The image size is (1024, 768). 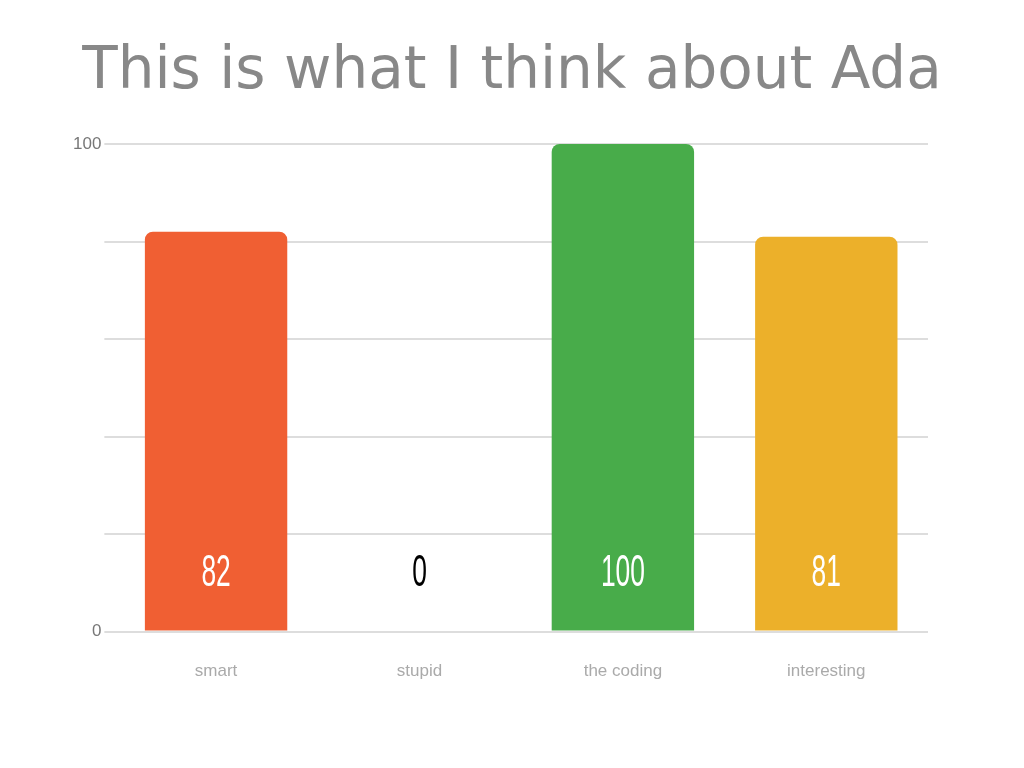 What do you see at coordinates (419, 570) in the screenshot?
I see `data-label: 0` at bounding box center [419, 570].